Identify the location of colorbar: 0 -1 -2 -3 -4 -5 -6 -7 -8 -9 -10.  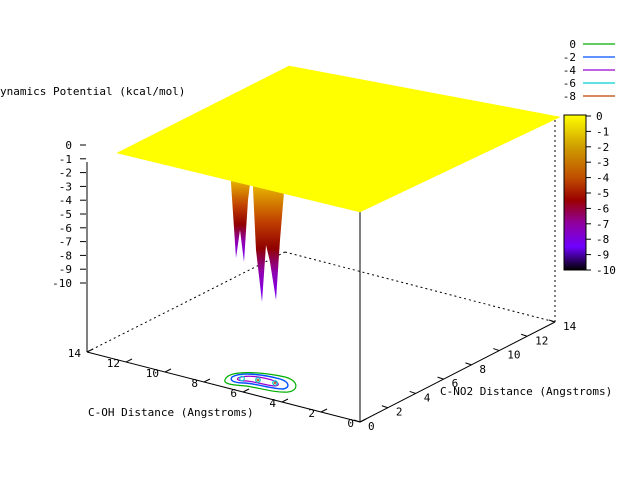
(589, 193).